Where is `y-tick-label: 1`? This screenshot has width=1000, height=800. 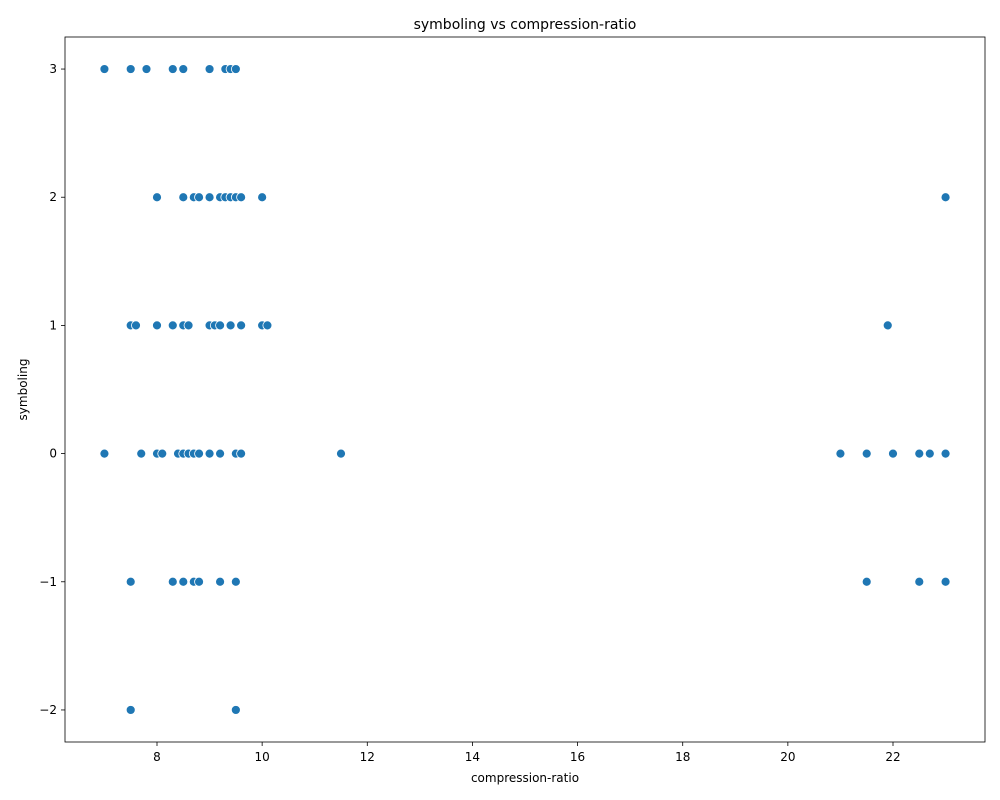
y-tick-label: 1 is located at coordinates (53, 325).